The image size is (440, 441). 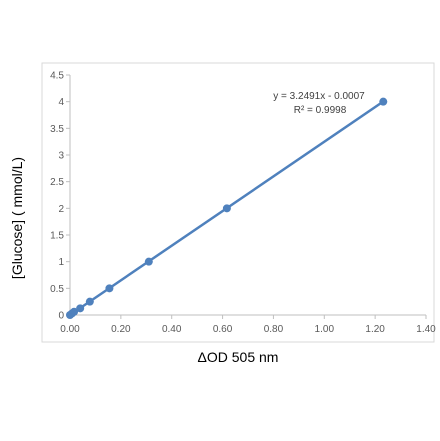 I want to click on x-tick-label: 0.00, so click(x=70, y=329).